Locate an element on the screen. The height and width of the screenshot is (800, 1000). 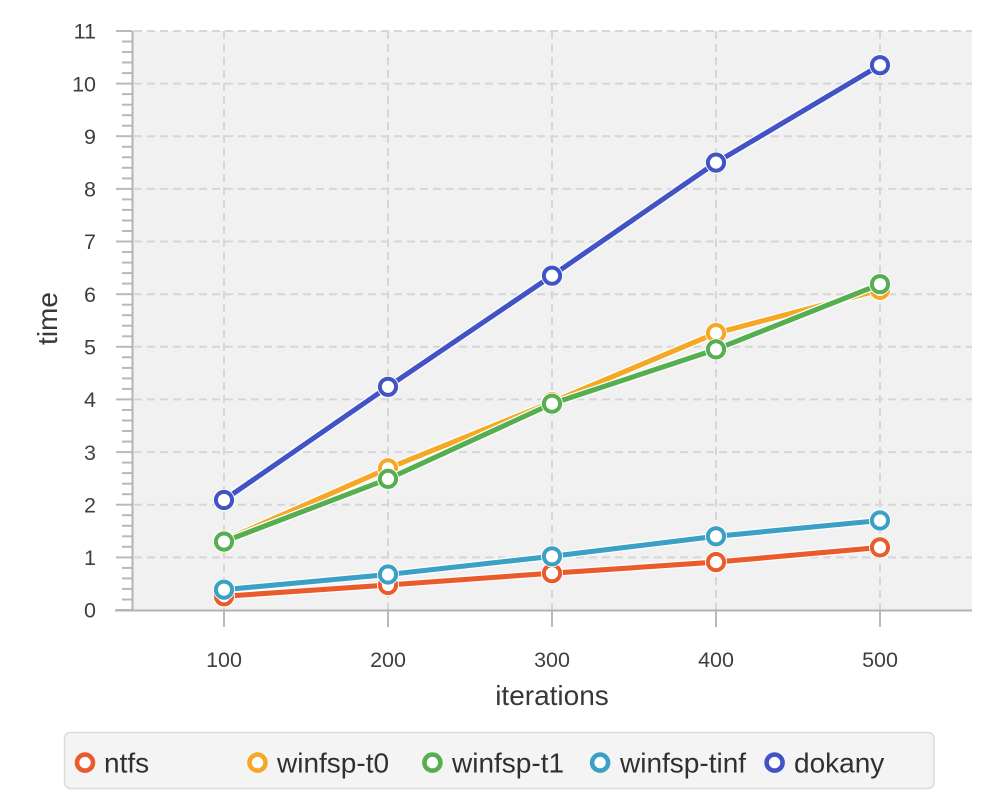
svg-text: 11 is located at coordinates (85, 32).